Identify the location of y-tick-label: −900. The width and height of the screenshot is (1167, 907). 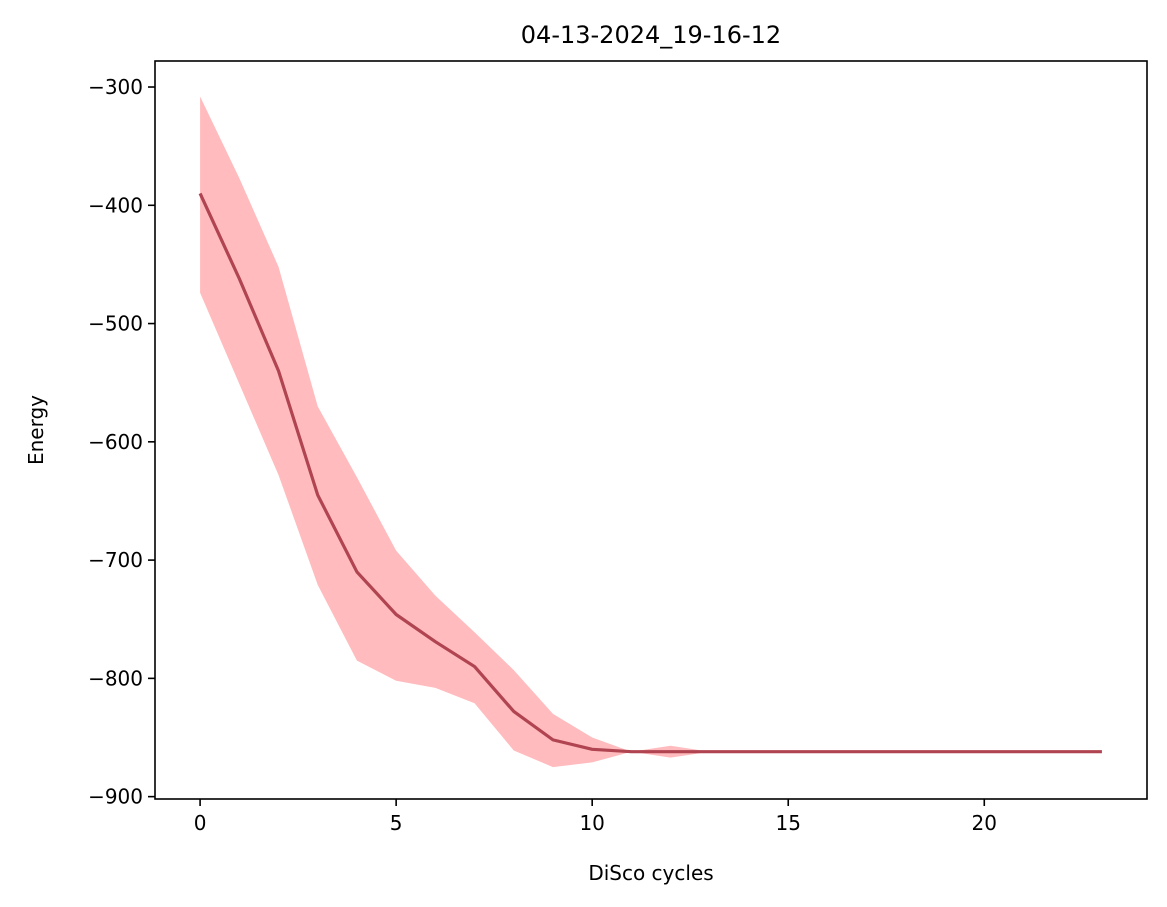
(115, 797).